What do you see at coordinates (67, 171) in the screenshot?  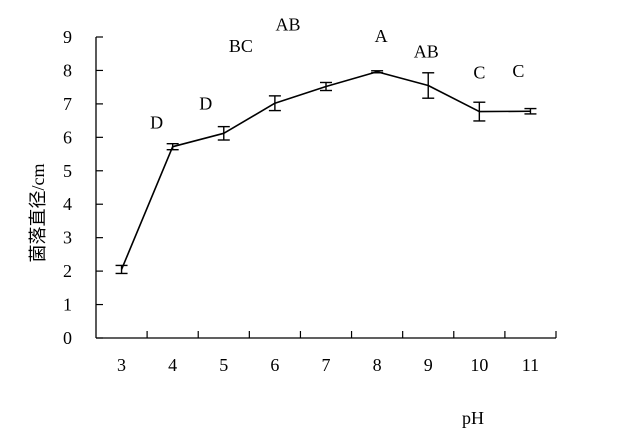 I see `y-tick-label: 5` at bounding box center [67, 171].